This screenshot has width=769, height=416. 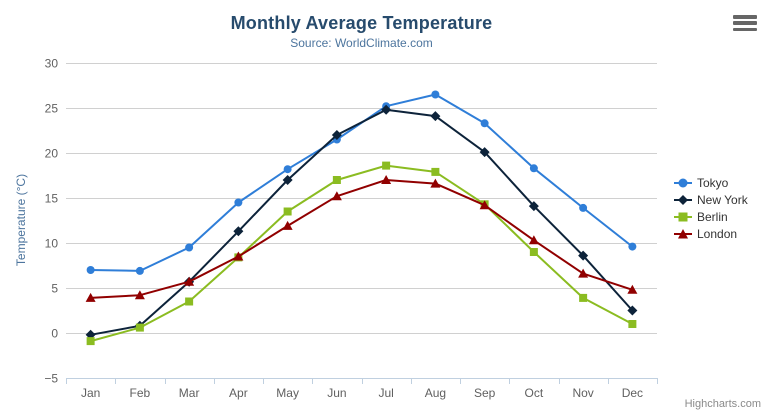 What do you see at coordinates (534, 393) in the screenshot?
I see `x-axis-label: Oct` at bounding box center [534, 393].